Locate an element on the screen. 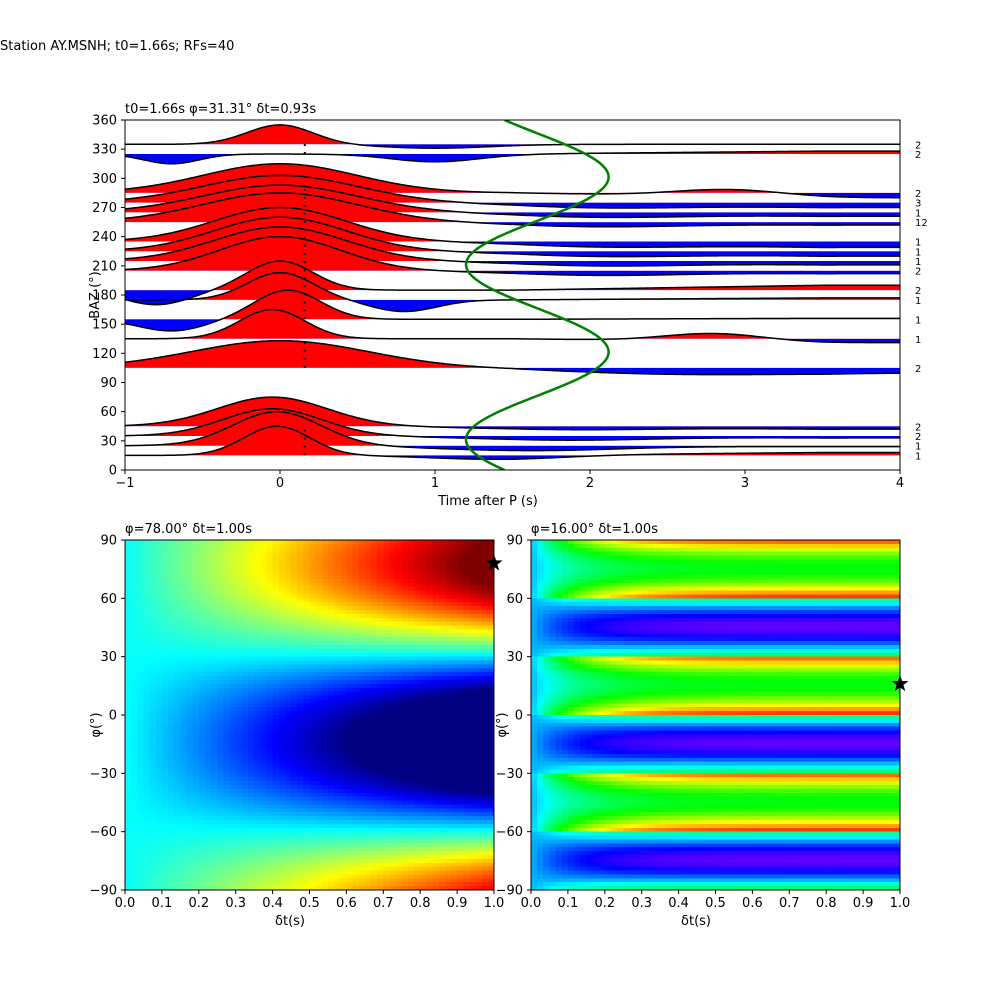 This screenshot has width=1000, height=1000. heatmap-right-x-tick-label: 0.7 is located at coordinates (789, 903).